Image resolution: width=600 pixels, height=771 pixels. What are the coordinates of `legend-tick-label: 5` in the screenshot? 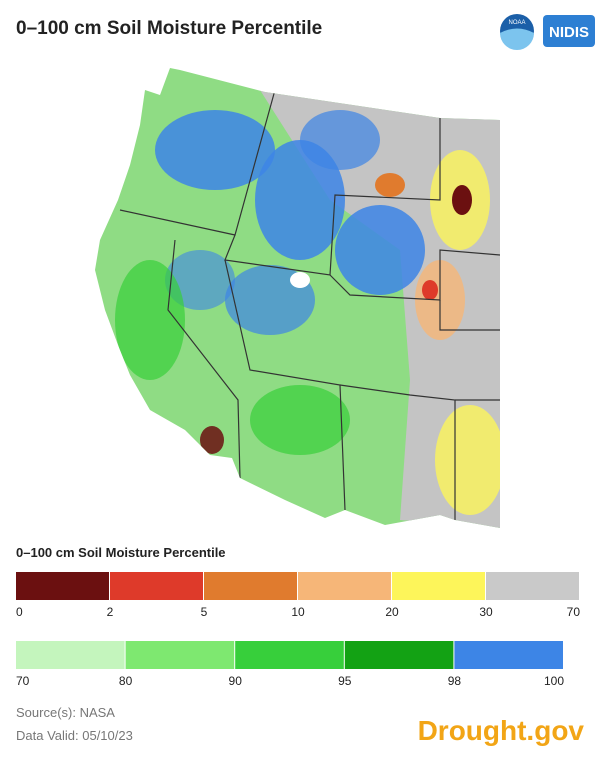 It's located at (204, 612).